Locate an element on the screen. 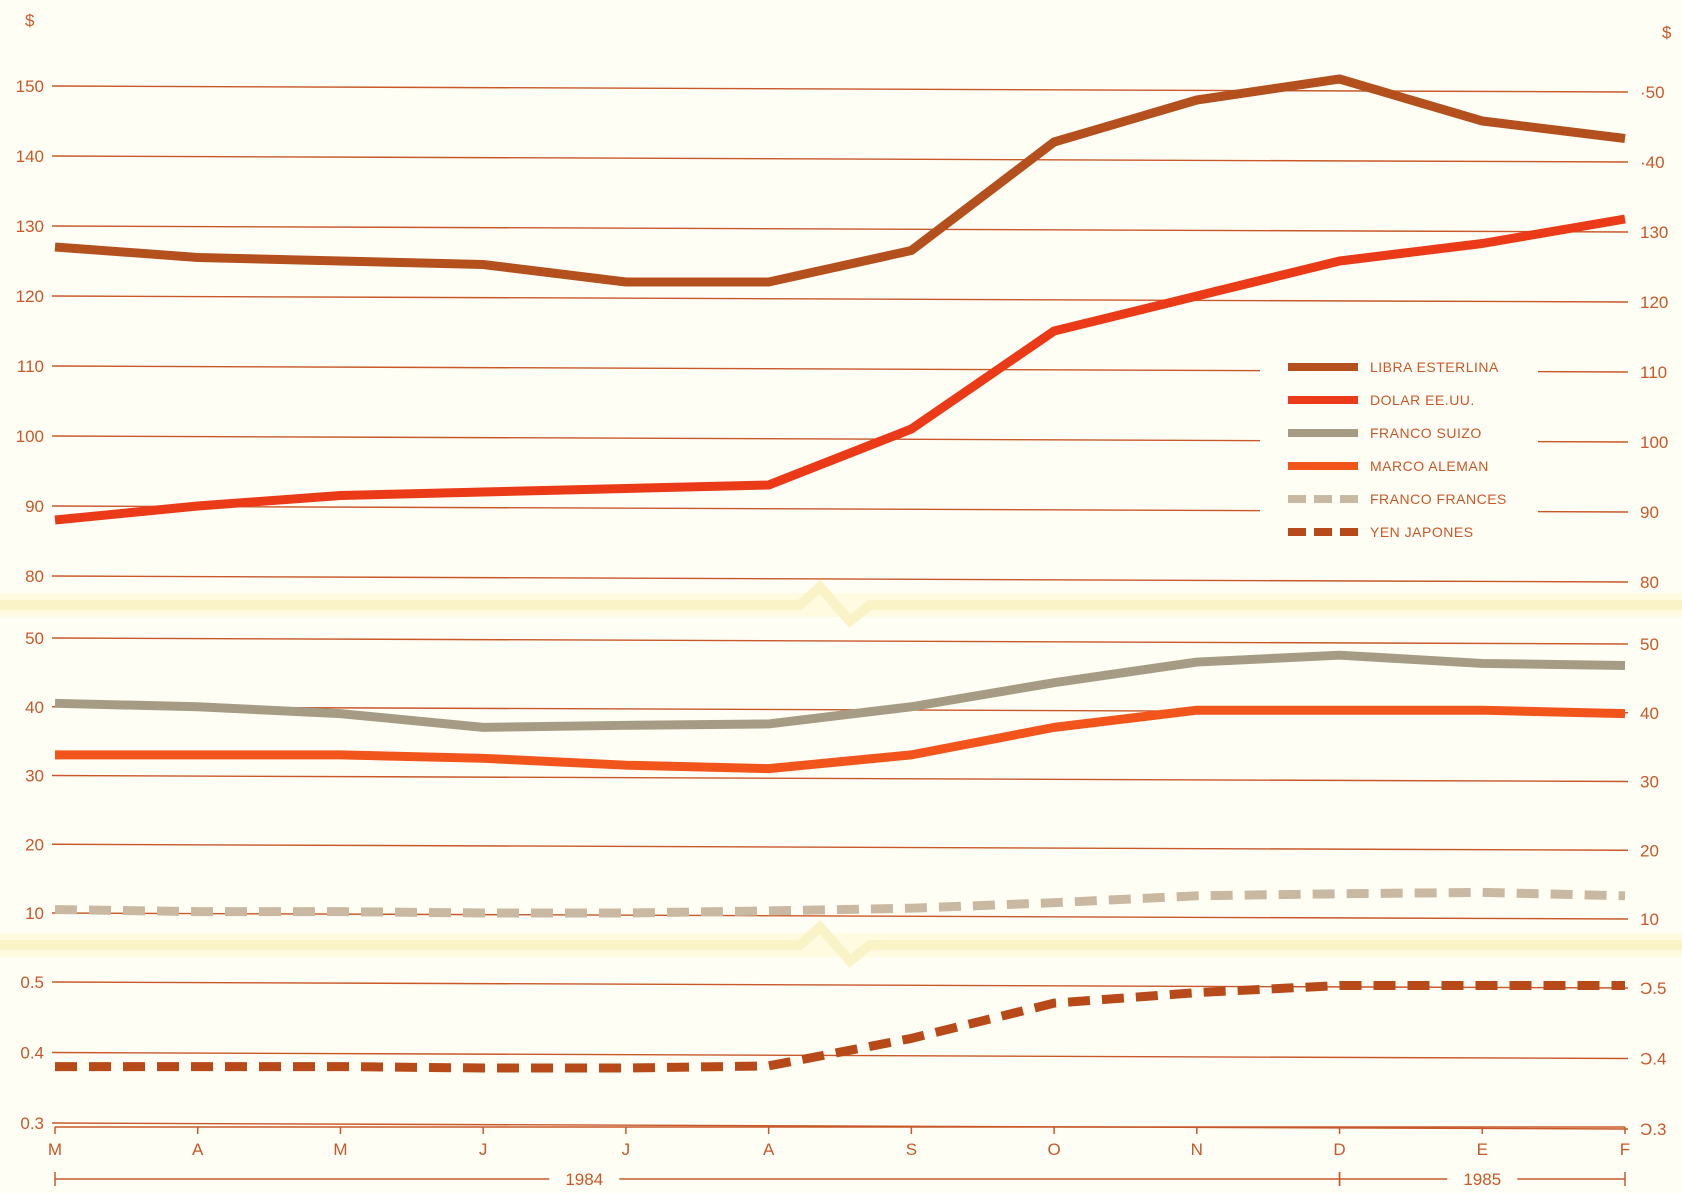 Image resolution: width=1682 pixels, height=1193 pixels. y-tick-label-right: ·40 is located at coordinates (1652, 162).